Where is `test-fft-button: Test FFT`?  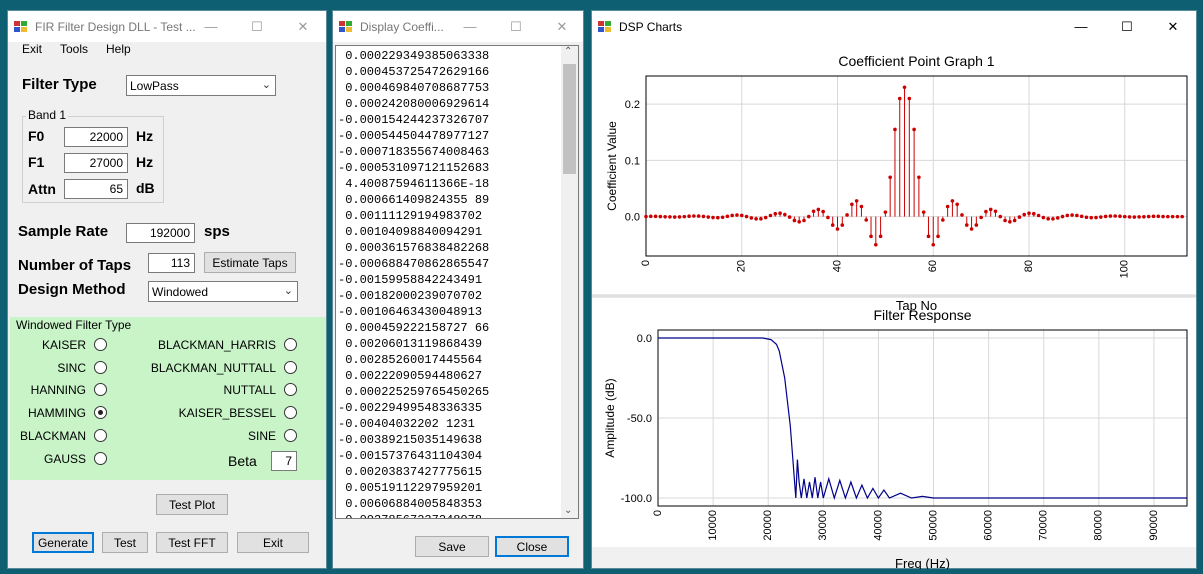 test-fft-button: Test FFT is located at coordinates (192, 542).